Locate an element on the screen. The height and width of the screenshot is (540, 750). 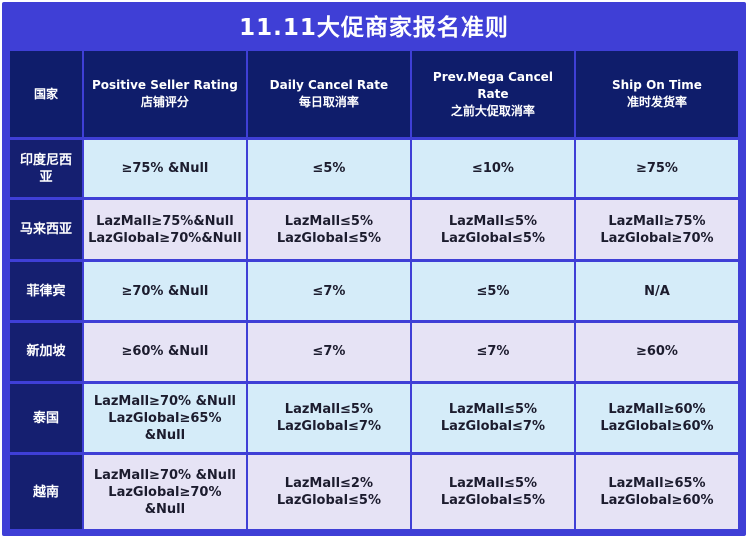
cell-text-line: ≥75% is located at coordinates (656, 169).